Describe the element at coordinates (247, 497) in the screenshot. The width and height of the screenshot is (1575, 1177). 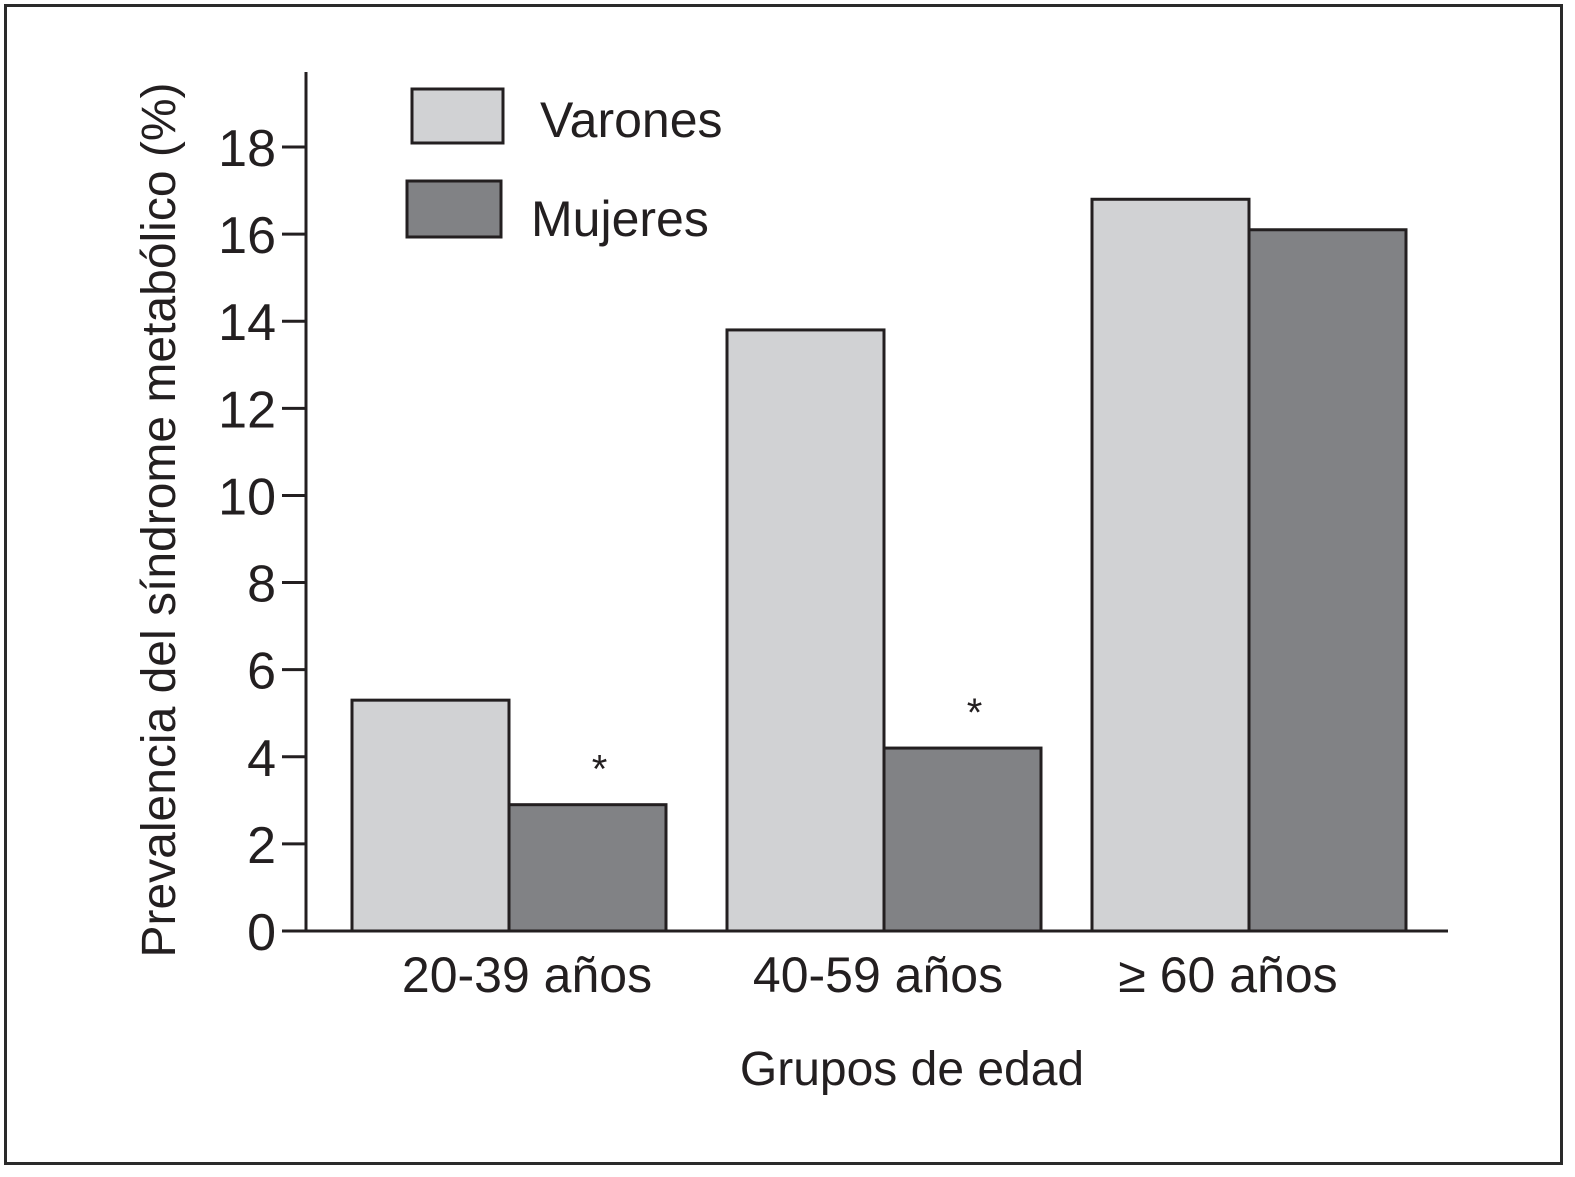
I see `y-tick-label: 10` at that location.